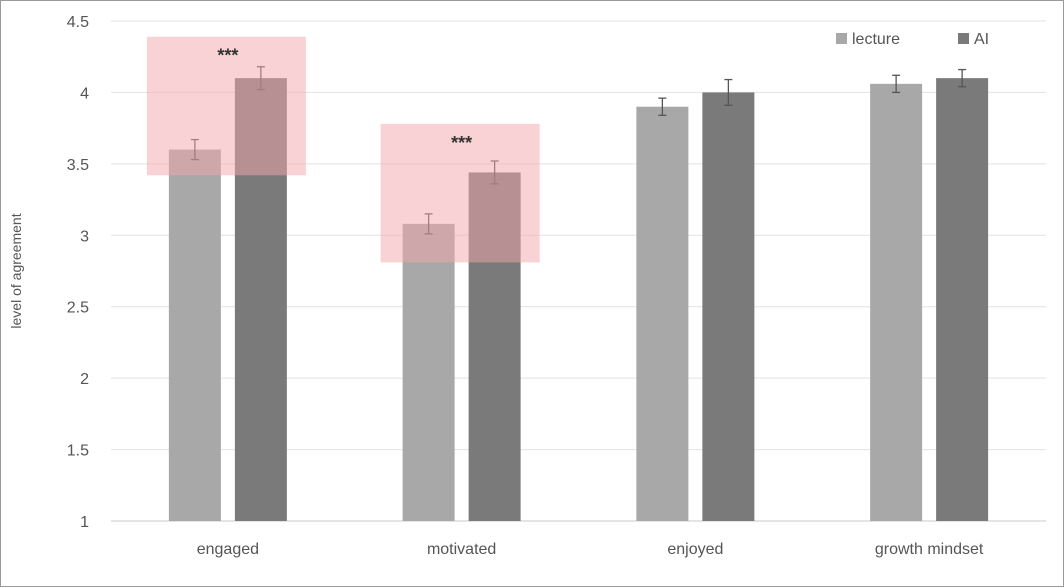 The image size is (1064, 588). Describe the element at coordinates (226, 106) in the screenshot. I see `highlight-box-engaged` at that location.